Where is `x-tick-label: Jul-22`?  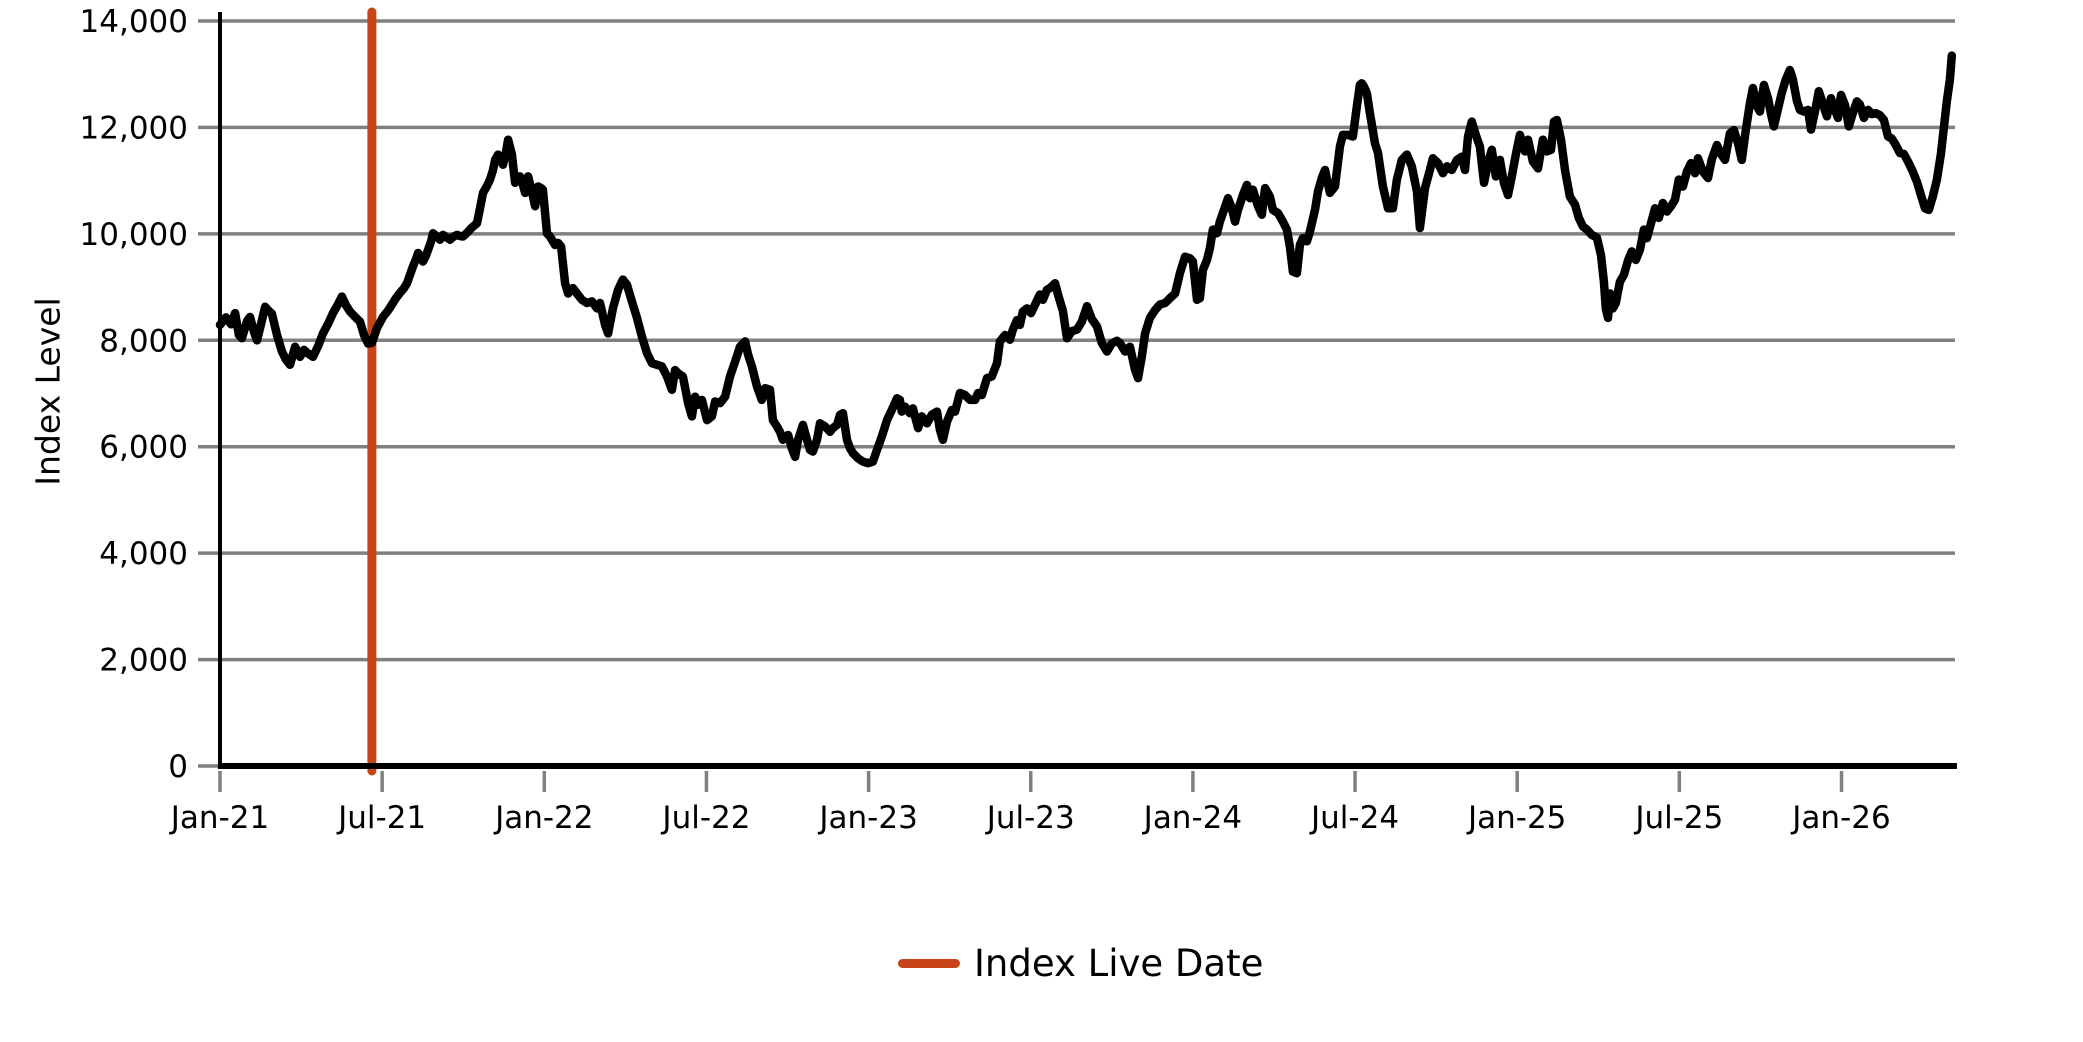 x-tick-label: Jul-22 is located at coordinates (705, 818).